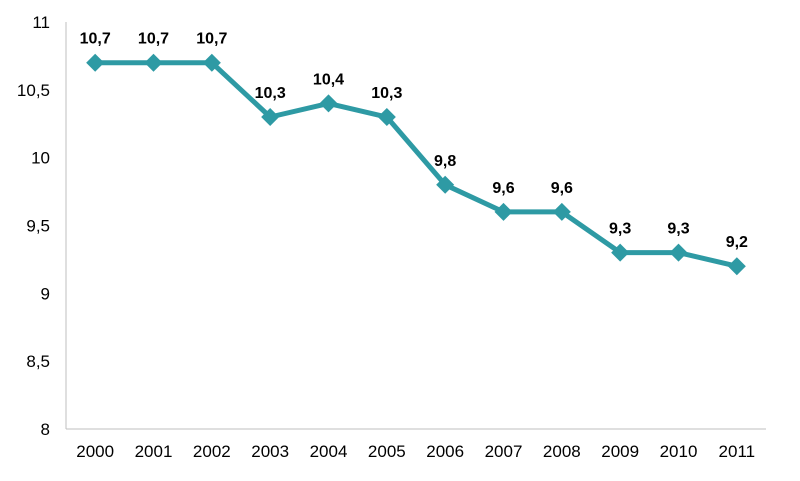 The height and width of the screenshot is (481, 800). What do you see at coordinates (45, 429) in the screenshot?
I see `y-tick-label: 8` at bounding box center [45, 429].